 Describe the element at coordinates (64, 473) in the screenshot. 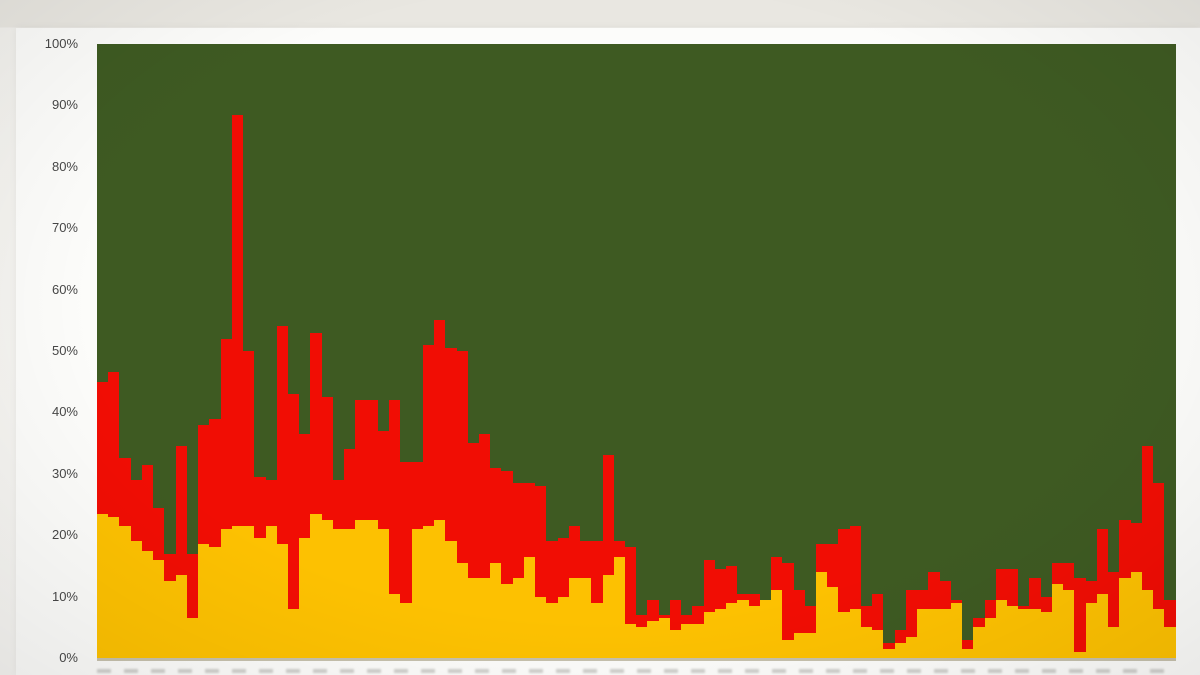

I see `y-axis-tick-label: 30%` at that location.